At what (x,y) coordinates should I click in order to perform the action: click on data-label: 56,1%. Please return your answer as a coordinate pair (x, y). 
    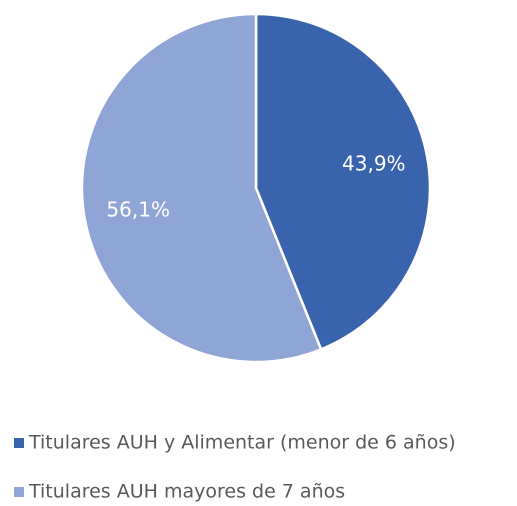
    Looking at the image, I should click on (138, 209).